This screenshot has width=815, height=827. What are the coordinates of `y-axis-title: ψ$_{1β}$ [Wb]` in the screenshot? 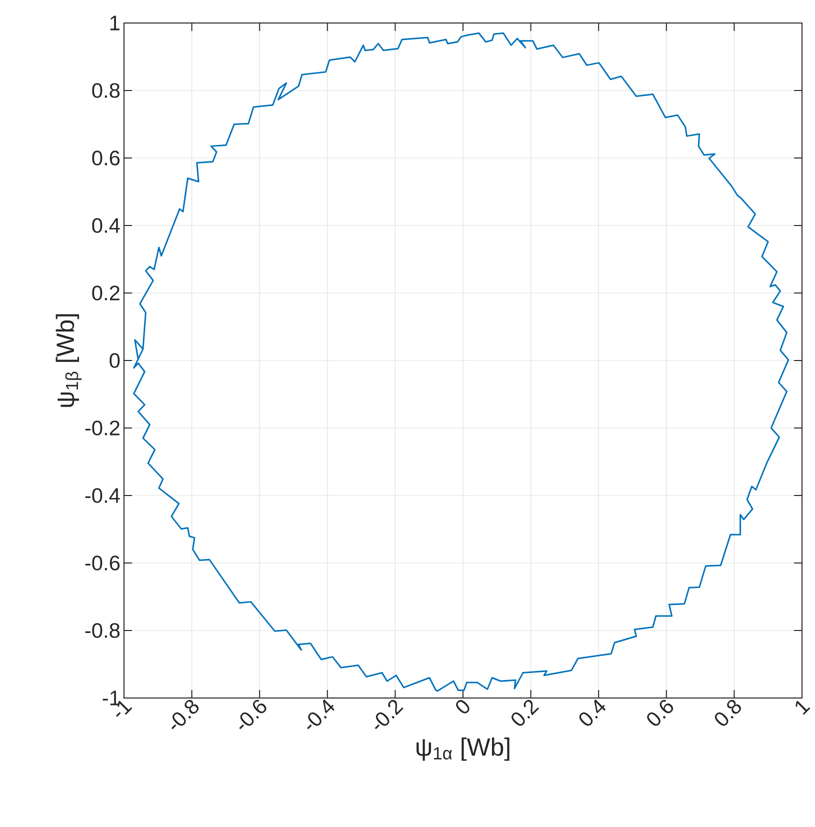 It's located at (69, 360).